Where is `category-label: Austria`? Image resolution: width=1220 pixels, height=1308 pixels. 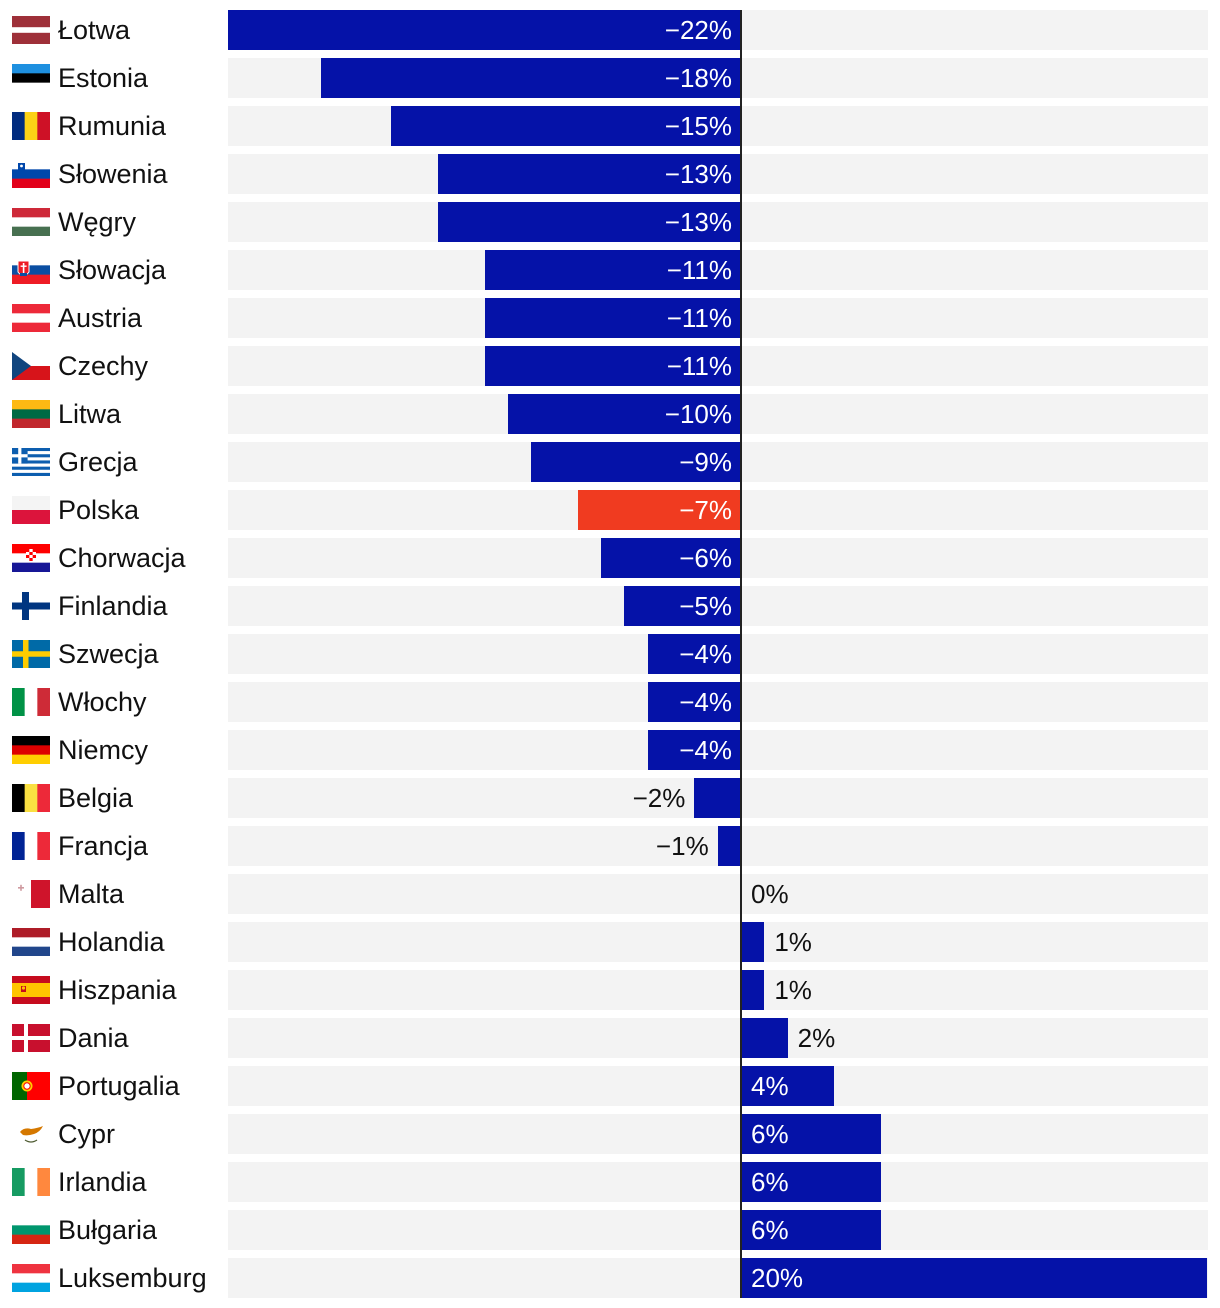 category-label: Austria is located at coordinates (100, 318).